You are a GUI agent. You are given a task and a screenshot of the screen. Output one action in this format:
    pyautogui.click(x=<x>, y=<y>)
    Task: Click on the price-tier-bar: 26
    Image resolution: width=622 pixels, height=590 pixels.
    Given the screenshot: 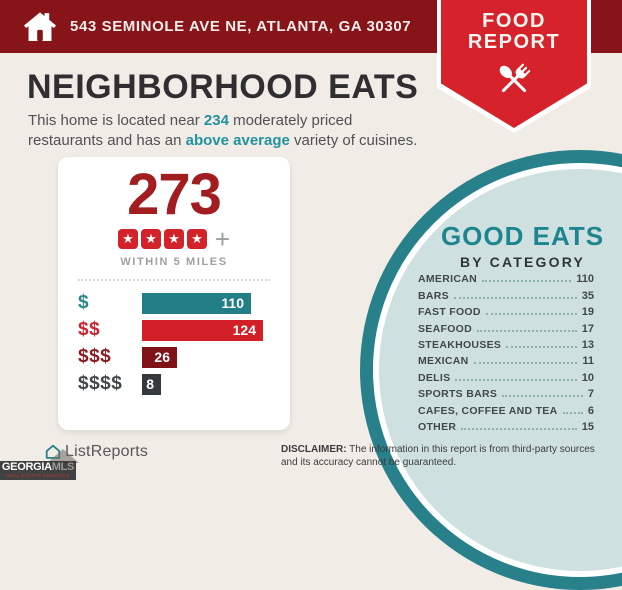 What is the action you would take?
    pyautogui.click(x=159, y=357)
    